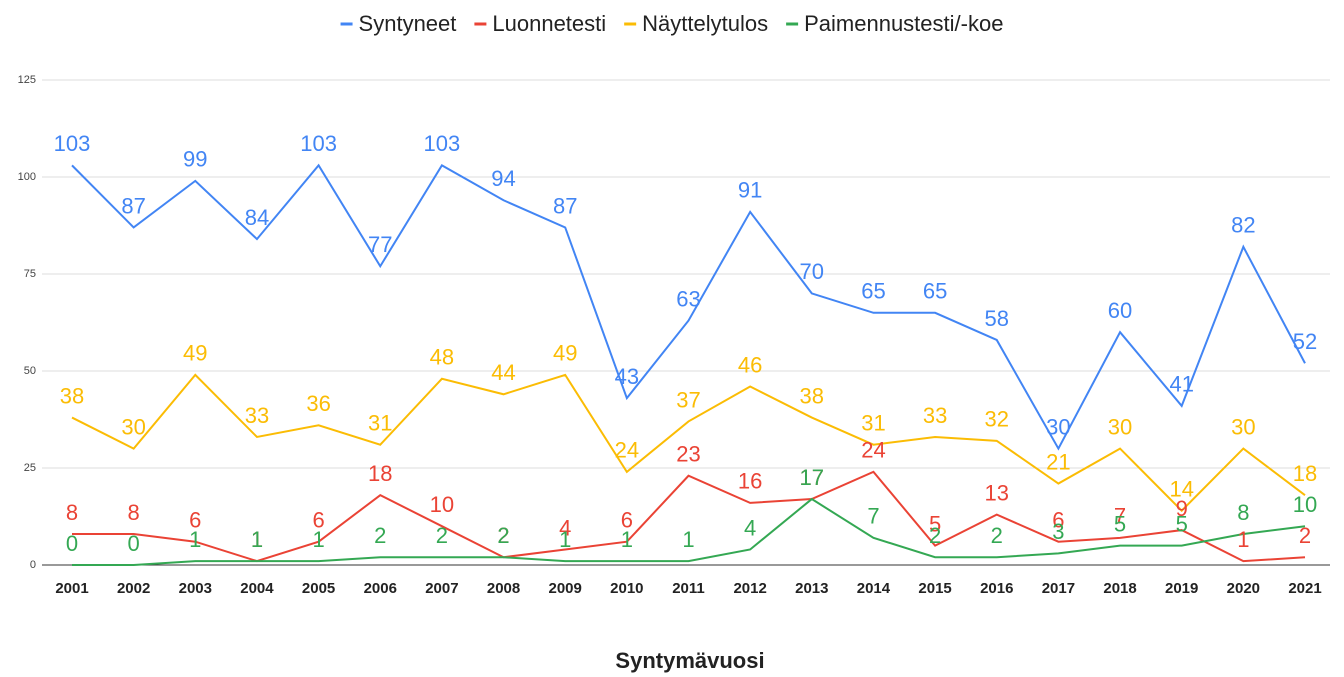 The image size is (1344, 677). What do you see at coordinates (30, 371) in the screenshot?
I see `y-tick-label: 50` at bounding box center [30, 371].